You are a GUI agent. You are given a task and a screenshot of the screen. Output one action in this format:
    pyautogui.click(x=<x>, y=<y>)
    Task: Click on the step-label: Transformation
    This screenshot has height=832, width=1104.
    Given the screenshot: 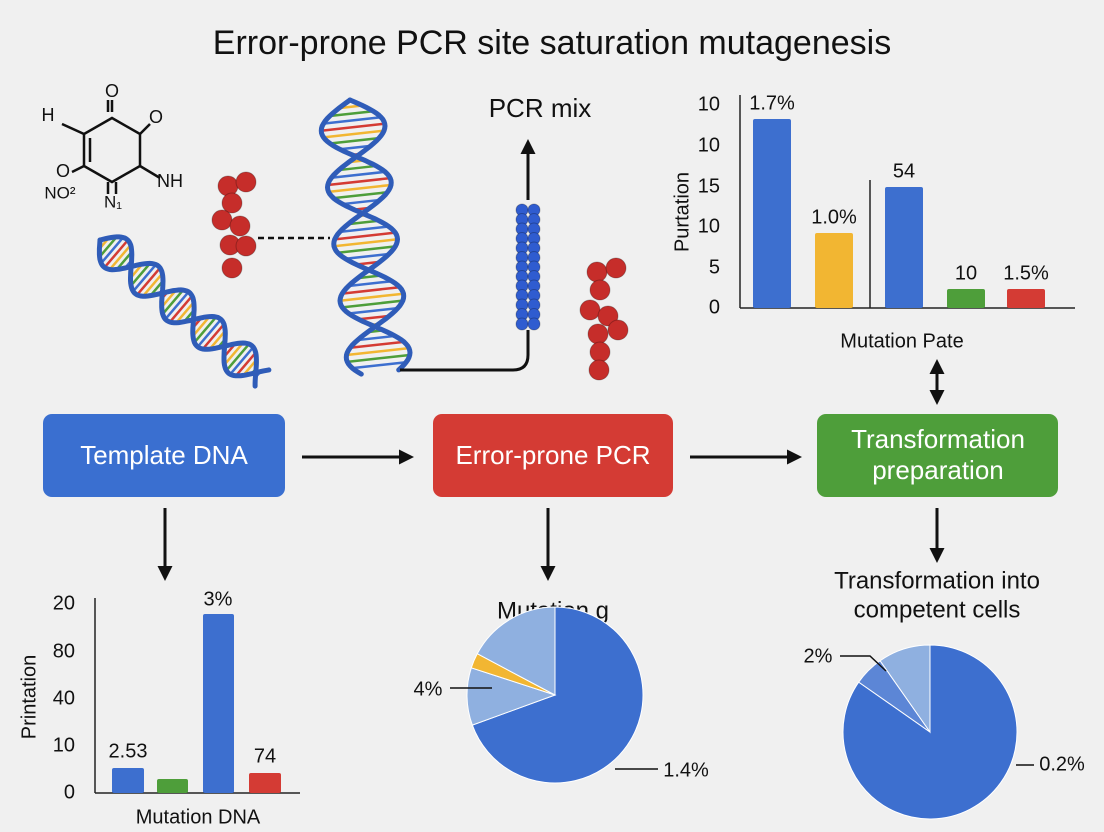 What is the action you would take?
    pyautogui.click(x=938, y=439)
    